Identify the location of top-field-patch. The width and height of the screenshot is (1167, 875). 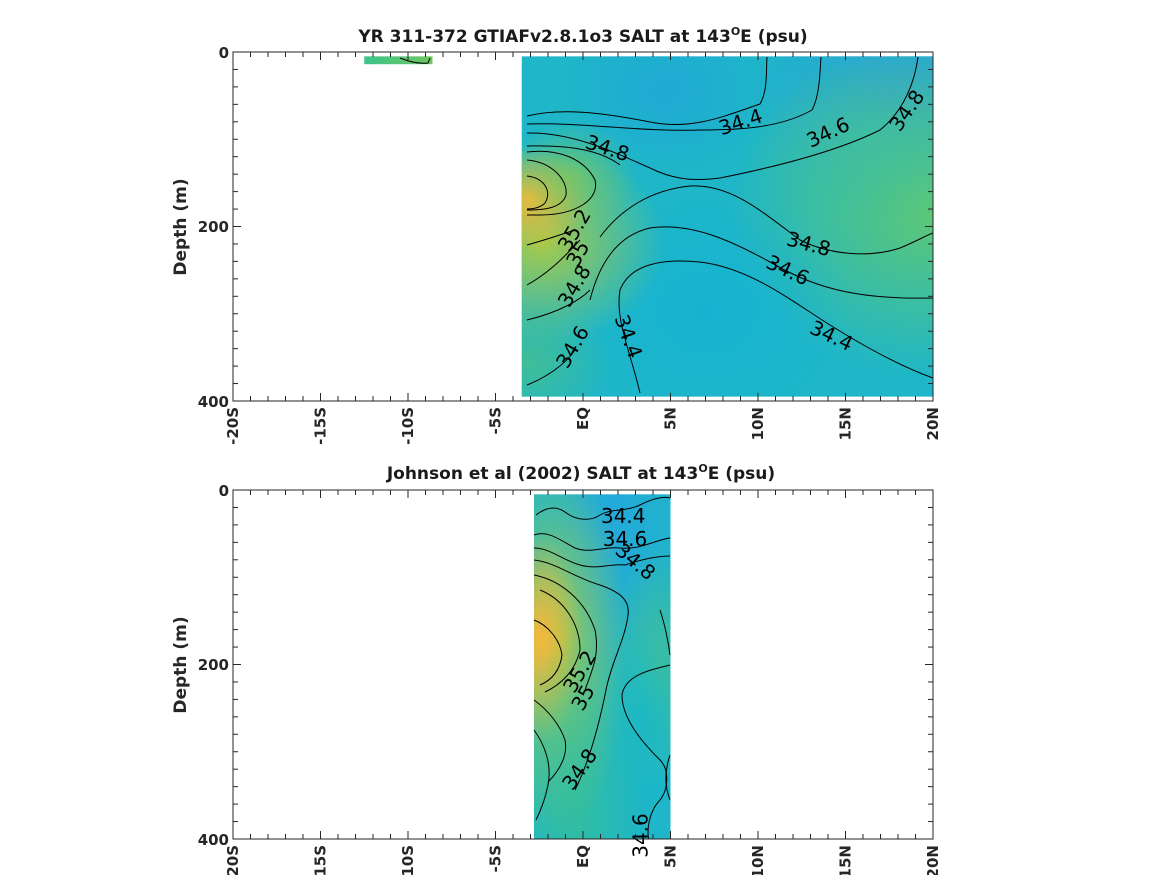
(398, 60).